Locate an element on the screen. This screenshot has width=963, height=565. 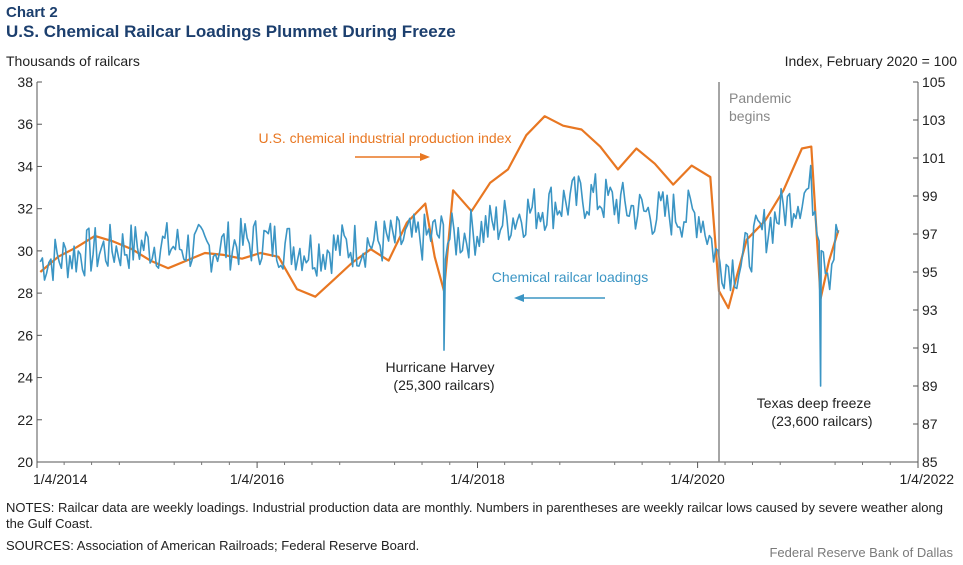
x-tick-label: 1/4/2022 is located at coordinates (927, 479).